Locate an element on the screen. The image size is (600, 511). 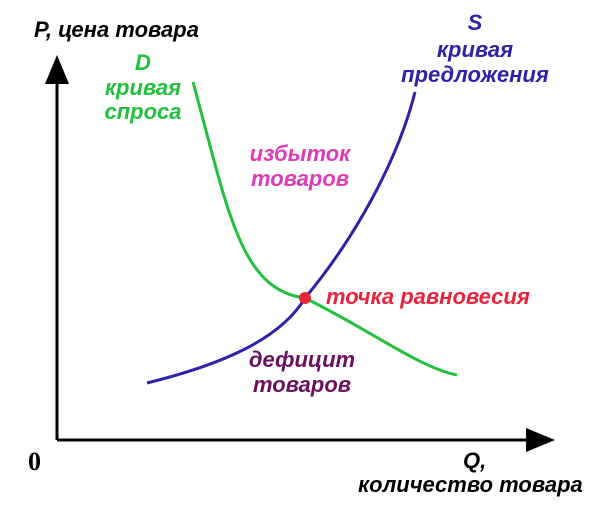
equilibrium-label: точка равновесия is located at coordinates (428, 296).